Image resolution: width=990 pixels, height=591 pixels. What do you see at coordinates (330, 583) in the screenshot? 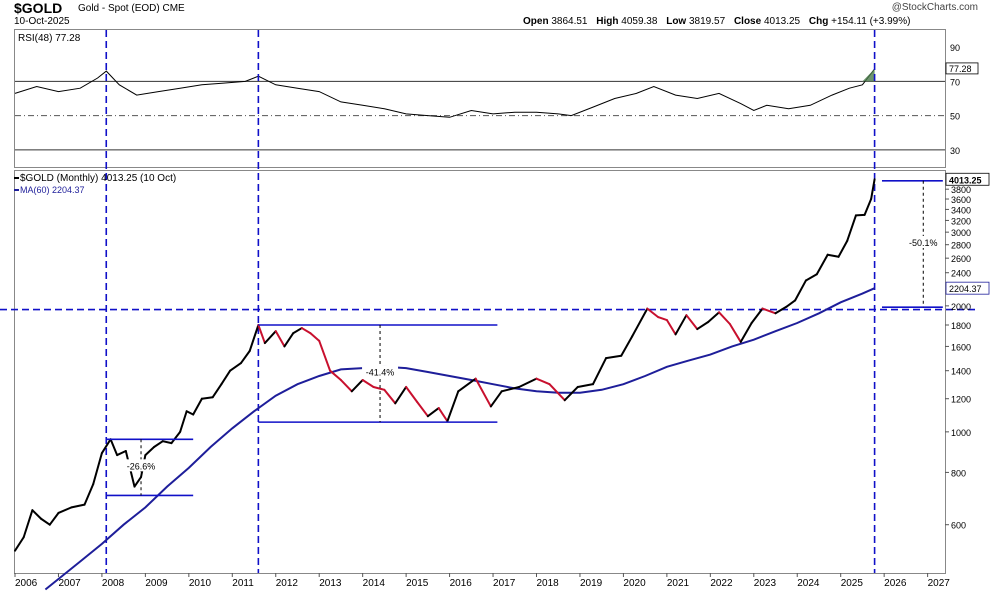
I see `year-tick-label: 2013` at bounding box center [330, 583].